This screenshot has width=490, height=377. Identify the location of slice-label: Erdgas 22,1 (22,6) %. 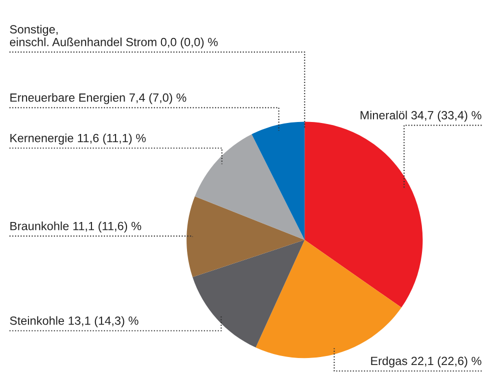
(426, 362).